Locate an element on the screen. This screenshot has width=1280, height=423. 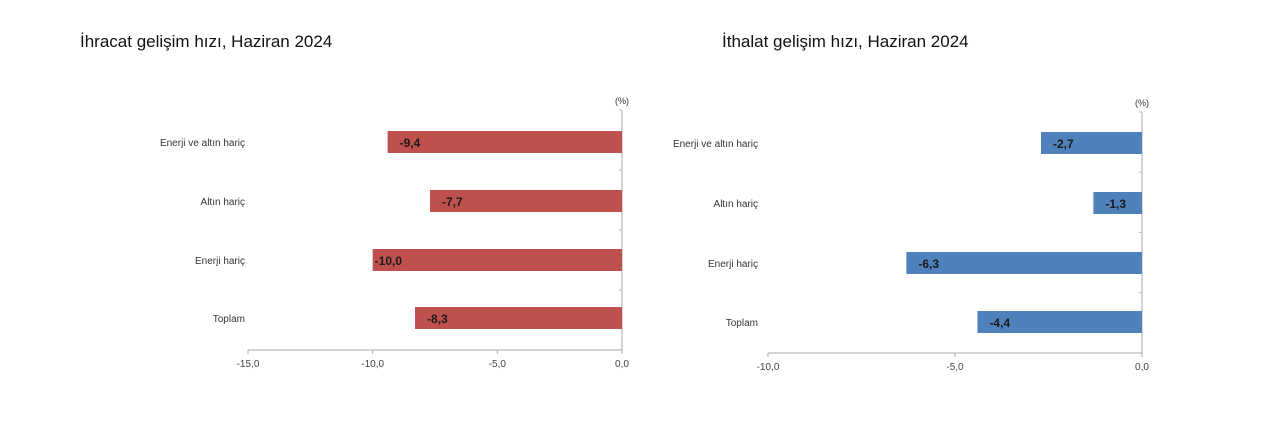
data-label: -10,0 is located at coordinates (389, 261).